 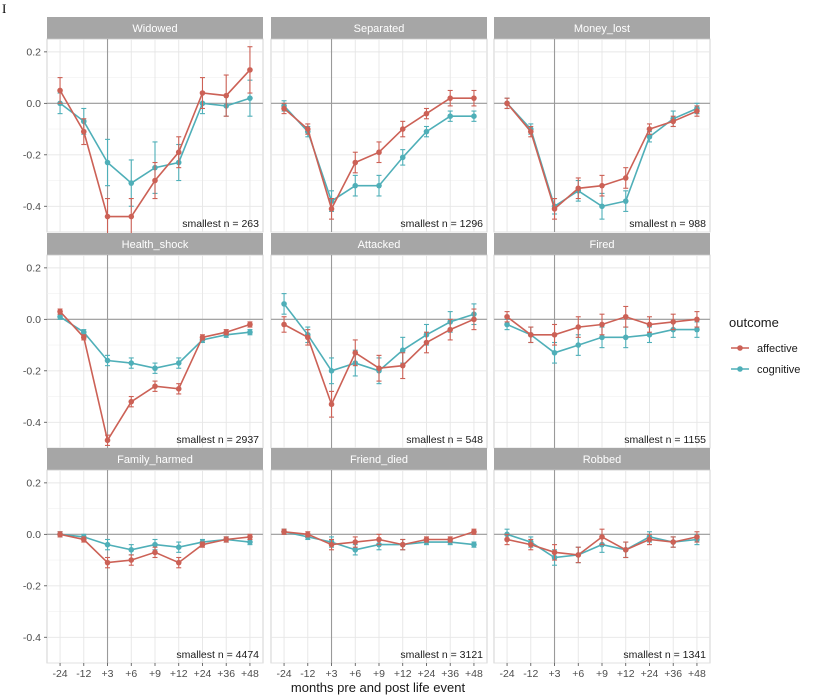 I want to click on panel-note: smallest n = 1341, so click(x=664, y=655).